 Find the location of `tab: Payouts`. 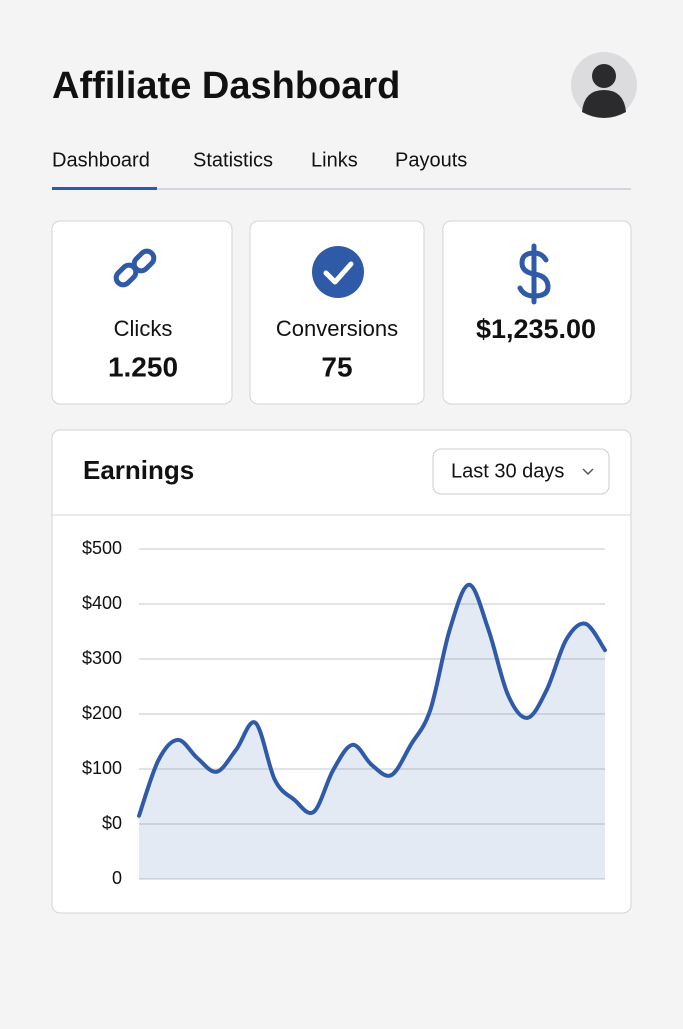

tab: Payouts is located at coordinates (431, 160).